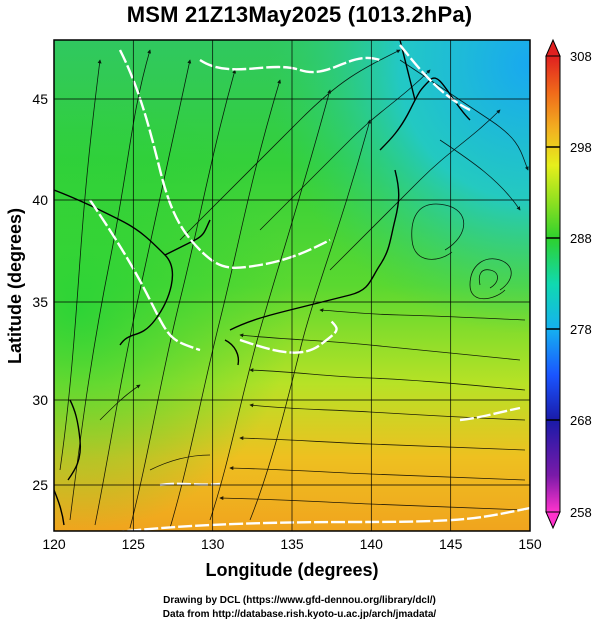  What do you see at coordinates (581, 329) in the screenshot?
I see `colorbar-tick-label: 278` at bounding box center [581, 329].